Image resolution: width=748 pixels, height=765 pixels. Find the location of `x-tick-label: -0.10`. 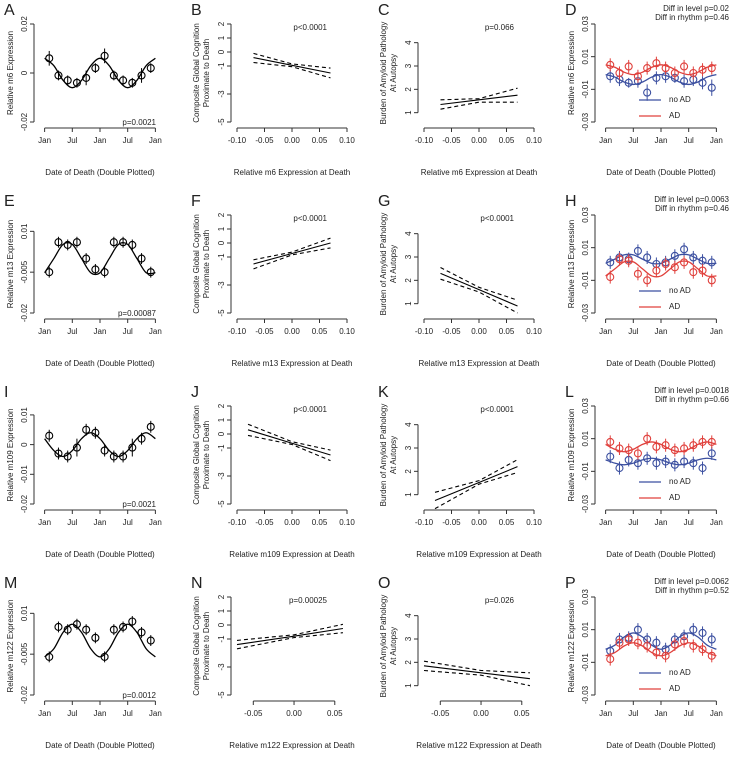

x-tick-label: -0.10 is located at coordinates (237, 140).